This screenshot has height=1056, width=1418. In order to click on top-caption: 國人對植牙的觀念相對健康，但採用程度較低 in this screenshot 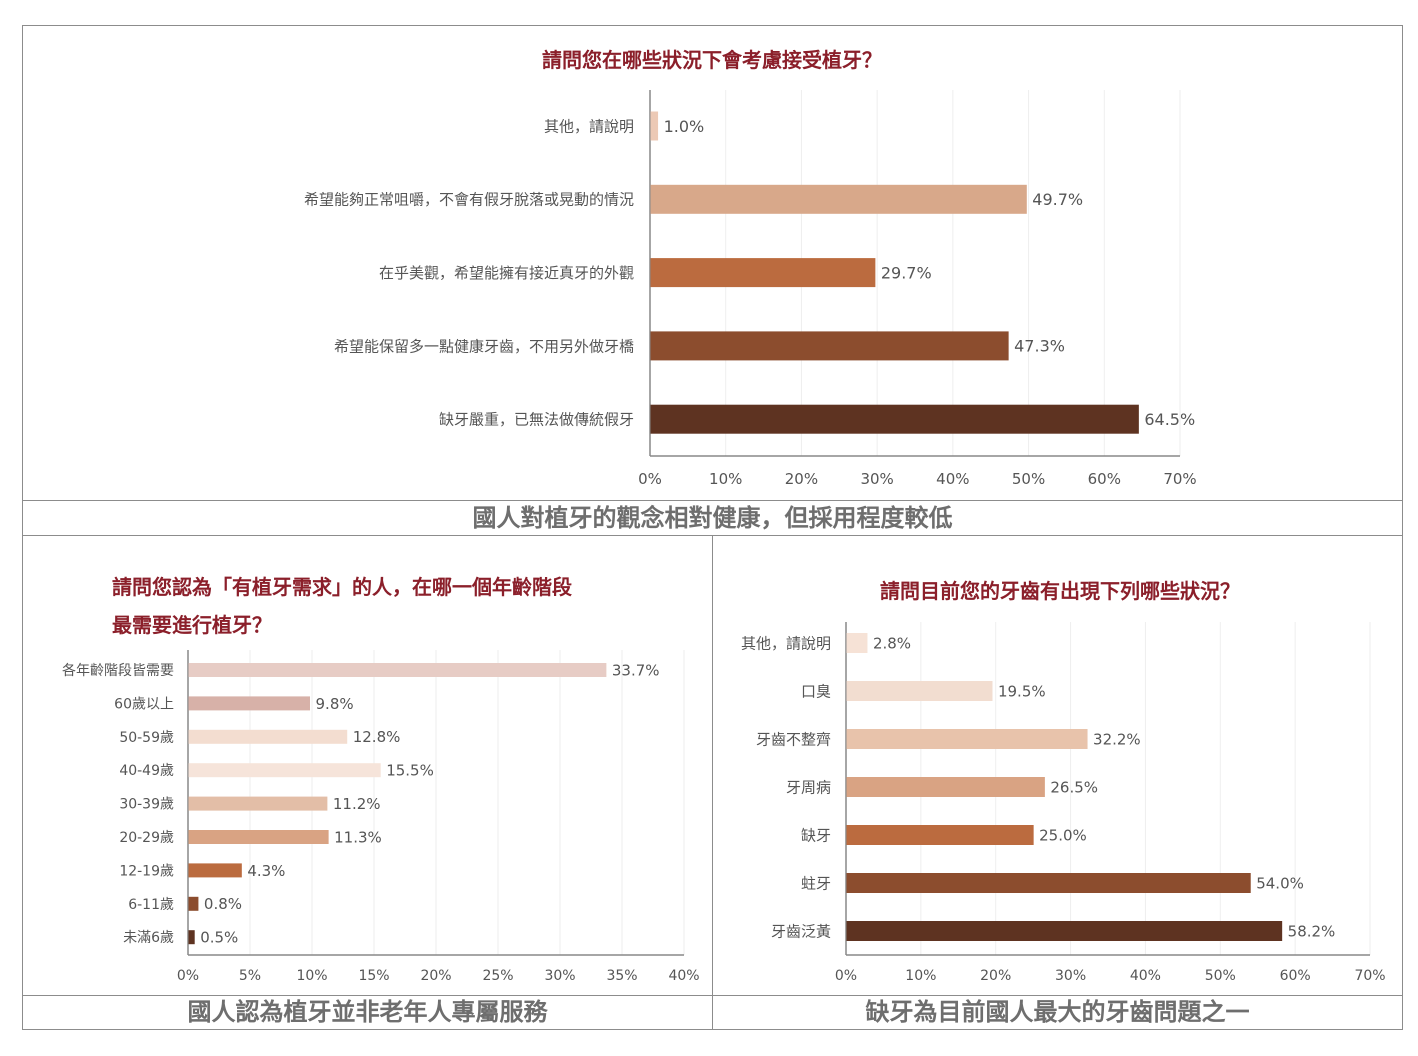, I will do `click(712, 518)`.